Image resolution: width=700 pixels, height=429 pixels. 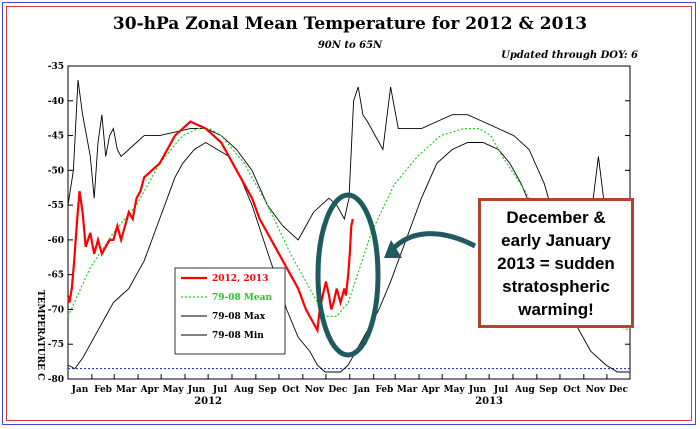 What do you see at coordinates (40, 335) in the screenshot?
I see `y-axis-label: TEMPERATURE C` at bounding box center [40, 335].